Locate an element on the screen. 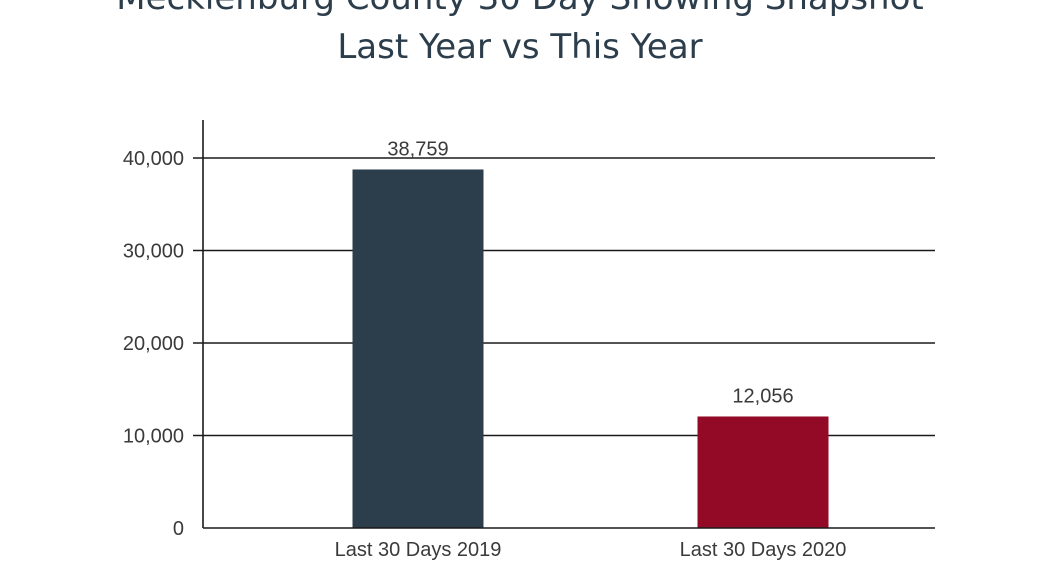  y-tick-label: 0 is located at coordinates (178, 529).